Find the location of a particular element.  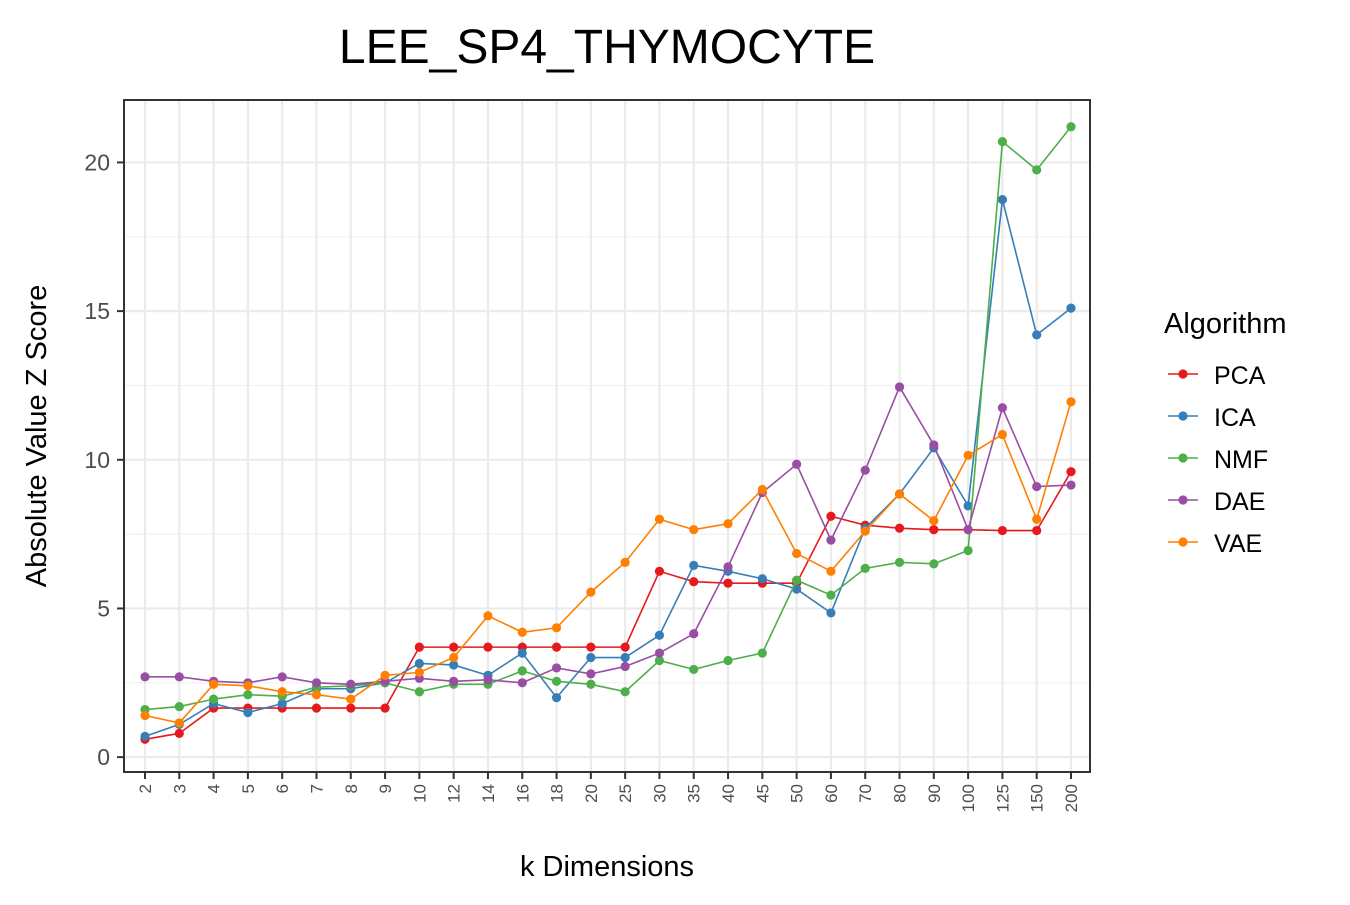

legend-item-nmf: NMF is located at coordinates (1218, 460).